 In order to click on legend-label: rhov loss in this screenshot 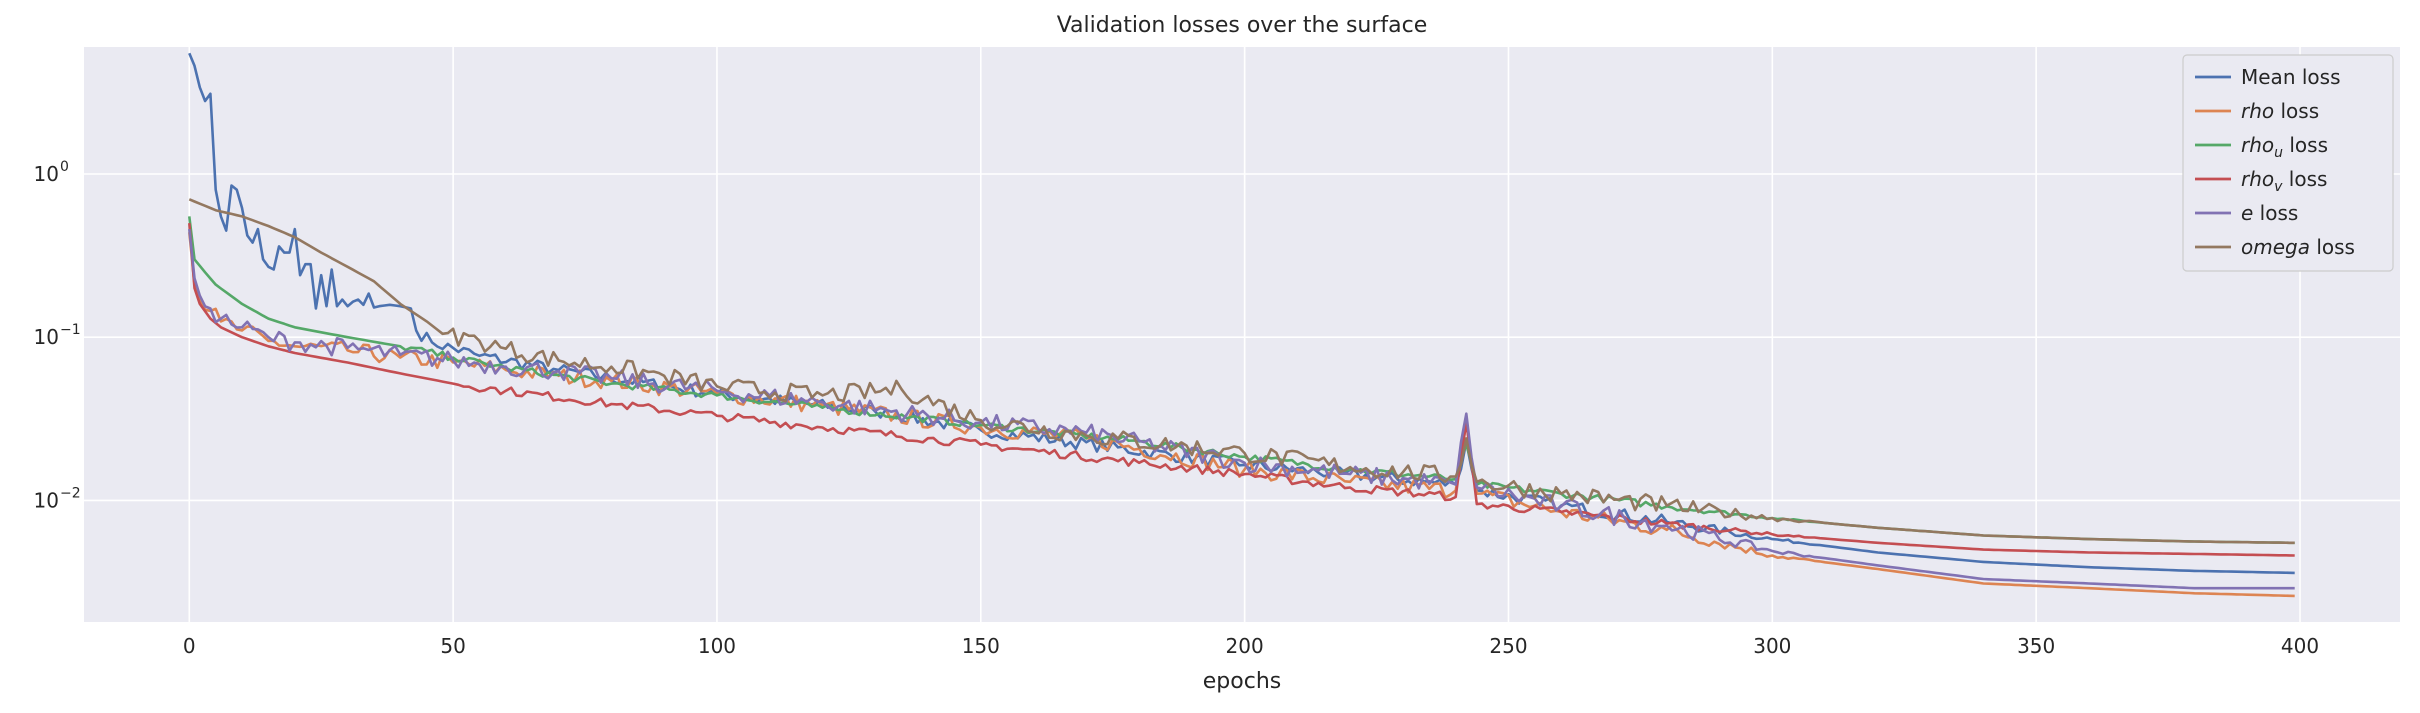, I will do `click(2284, 181)`.